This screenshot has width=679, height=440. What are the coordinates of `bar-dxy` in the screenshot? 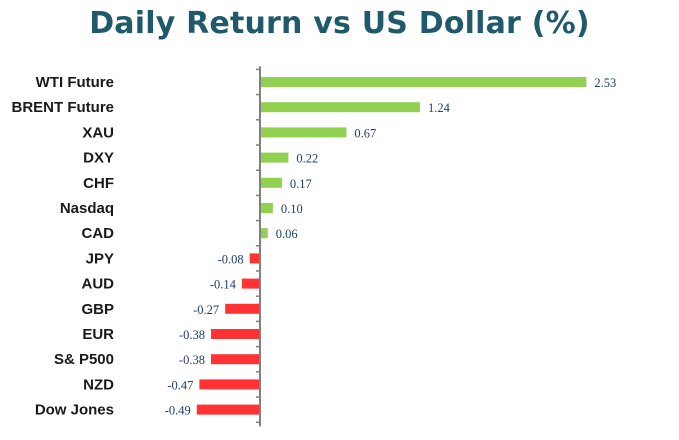 It's located at (274, 157).